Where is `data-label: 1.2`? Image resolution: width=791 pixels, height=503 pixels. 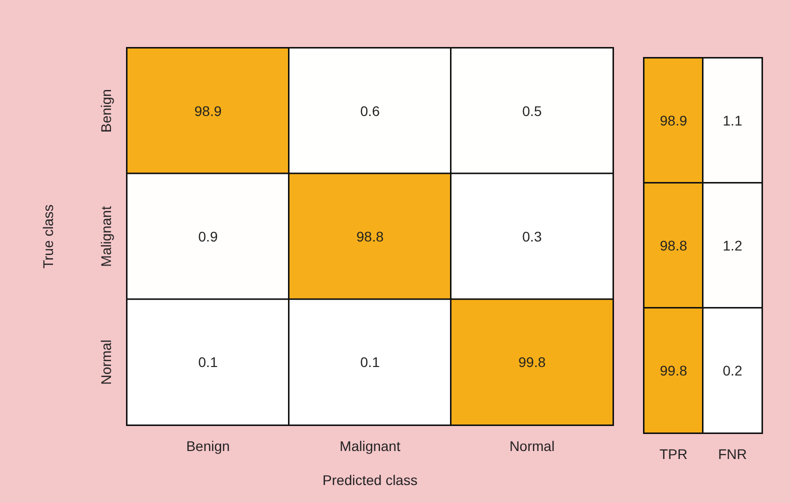
data-label: 1.2 is located at coordinates (732, 246).